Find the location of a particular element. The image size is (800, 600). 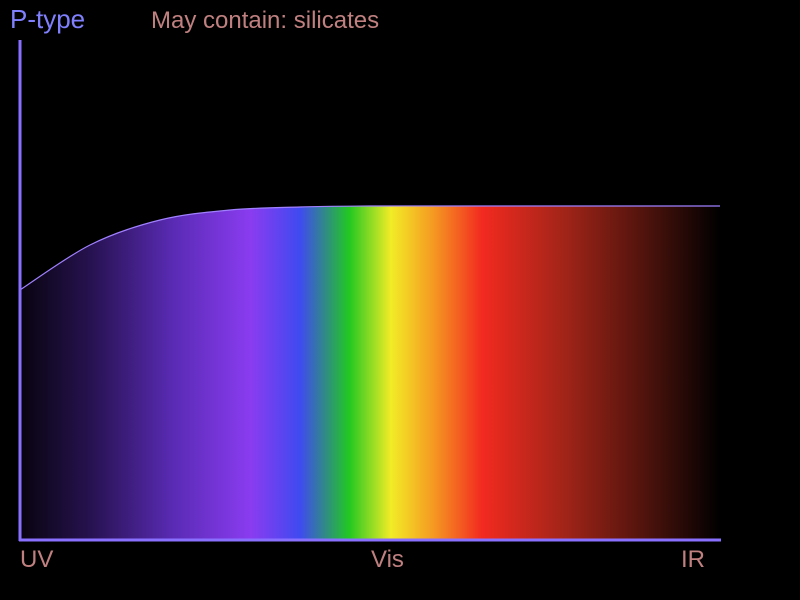

chart-subtitle: May contain: silicates is located at coordinates (265, 20).